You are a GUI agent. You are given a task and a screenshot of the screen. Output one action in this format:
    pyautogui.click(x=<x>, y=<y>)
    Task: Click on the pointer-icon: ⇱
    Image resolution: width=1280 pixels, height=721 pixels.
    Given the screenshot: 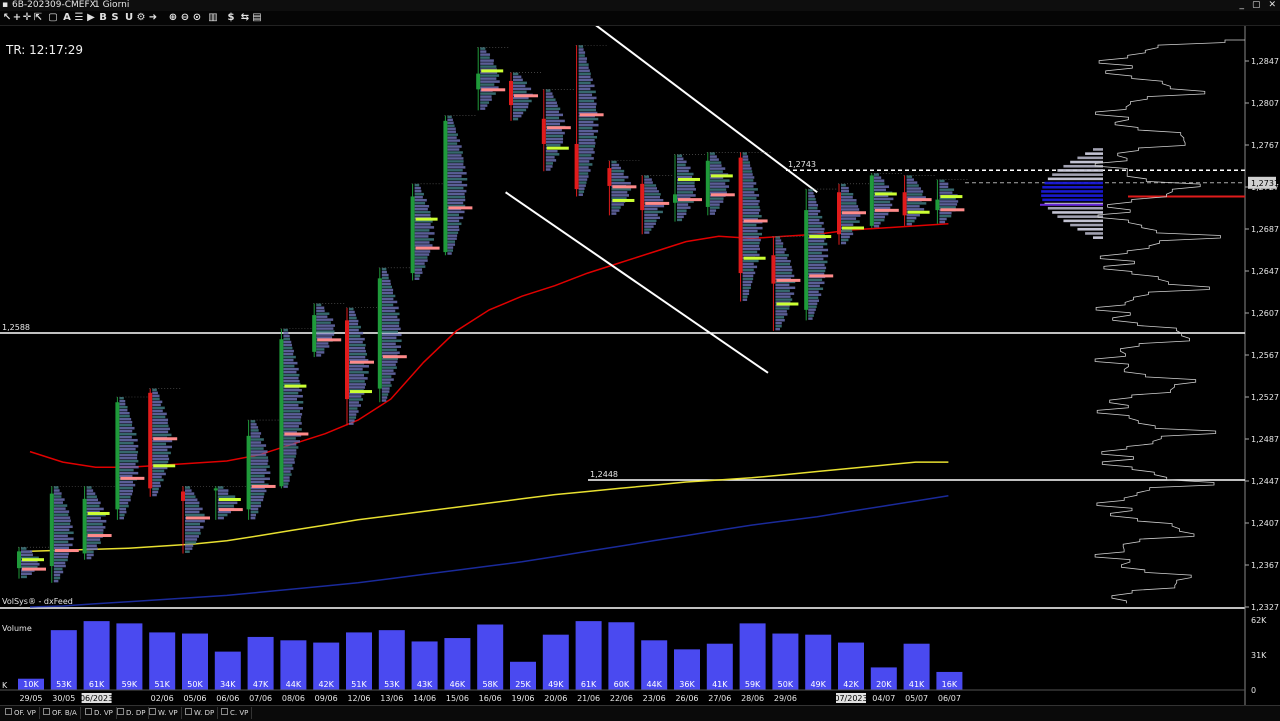 What is the action you would take?
    pyautogui.click(x=38, y=17)
    